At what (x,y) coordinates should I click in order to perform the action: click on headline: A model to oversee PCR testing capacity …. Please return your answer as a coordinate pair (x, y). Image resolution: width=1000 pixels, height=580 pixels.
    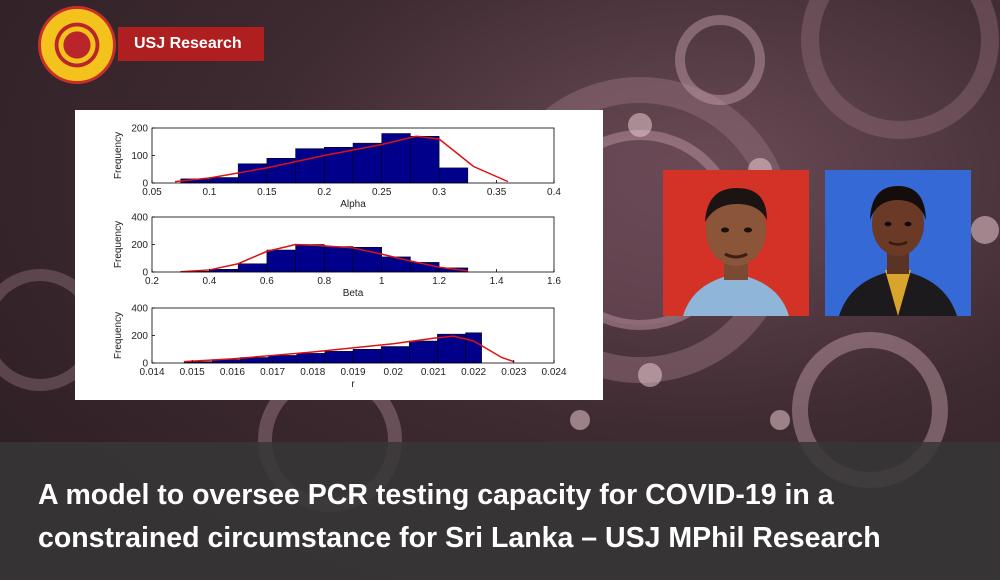
    Looking at the image, I should click on (503, 517).